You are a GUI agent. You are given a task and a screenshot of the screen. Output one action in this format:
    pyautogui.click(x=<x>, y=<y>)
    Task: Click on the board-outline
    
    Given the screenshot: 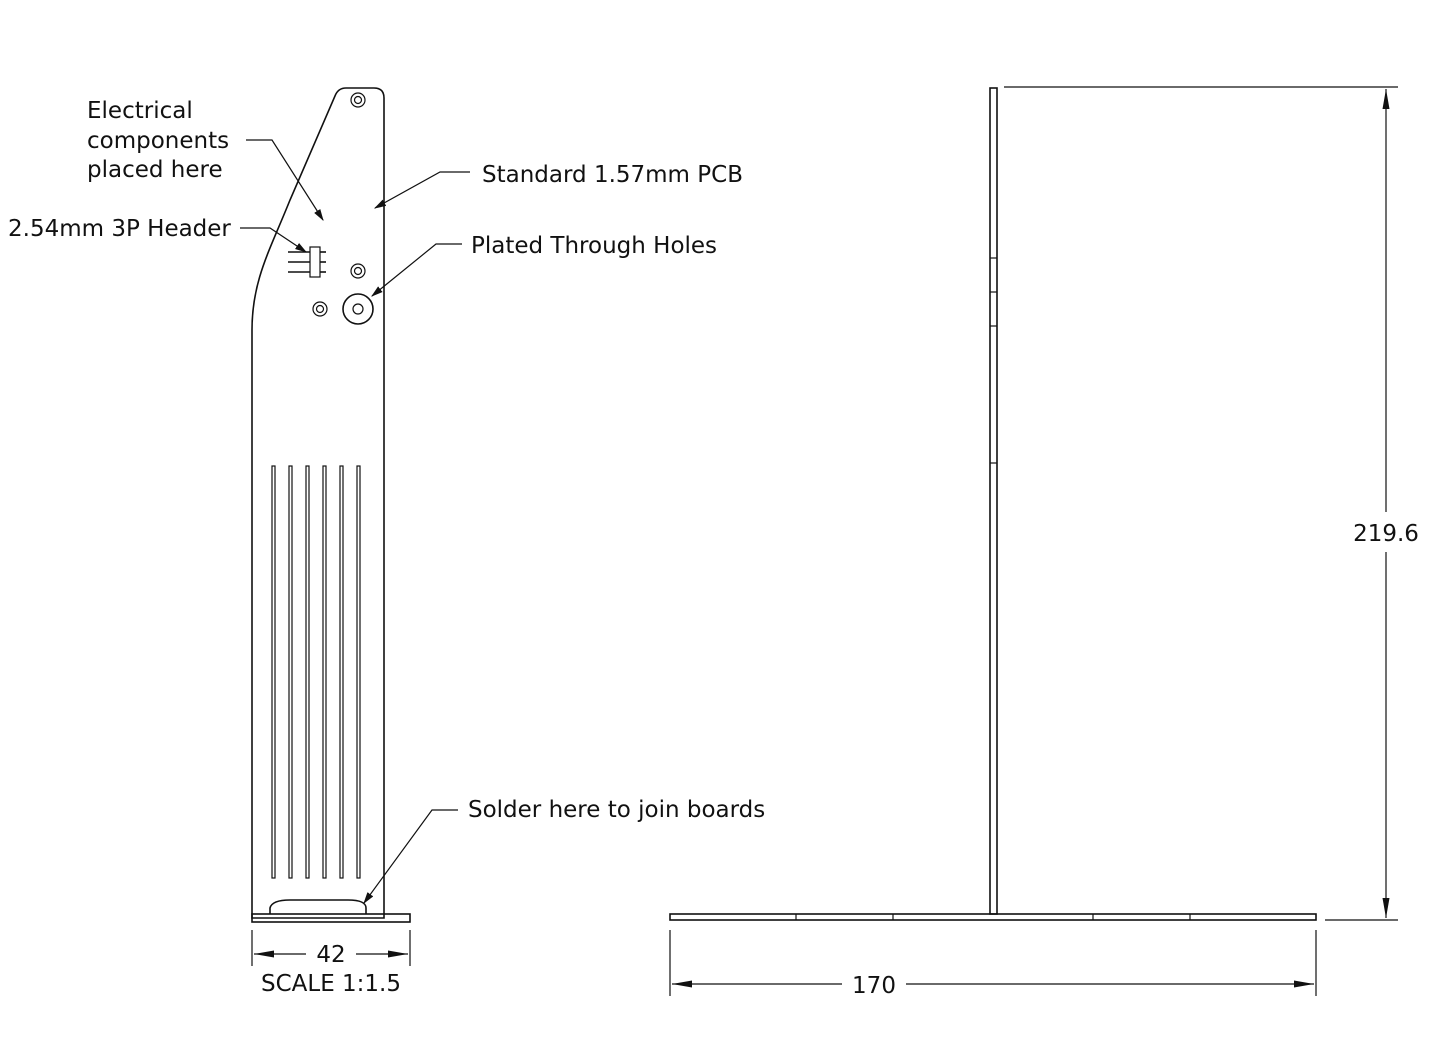 What is the action you would take?
    pyautogui.click(x=318, y=503)
    